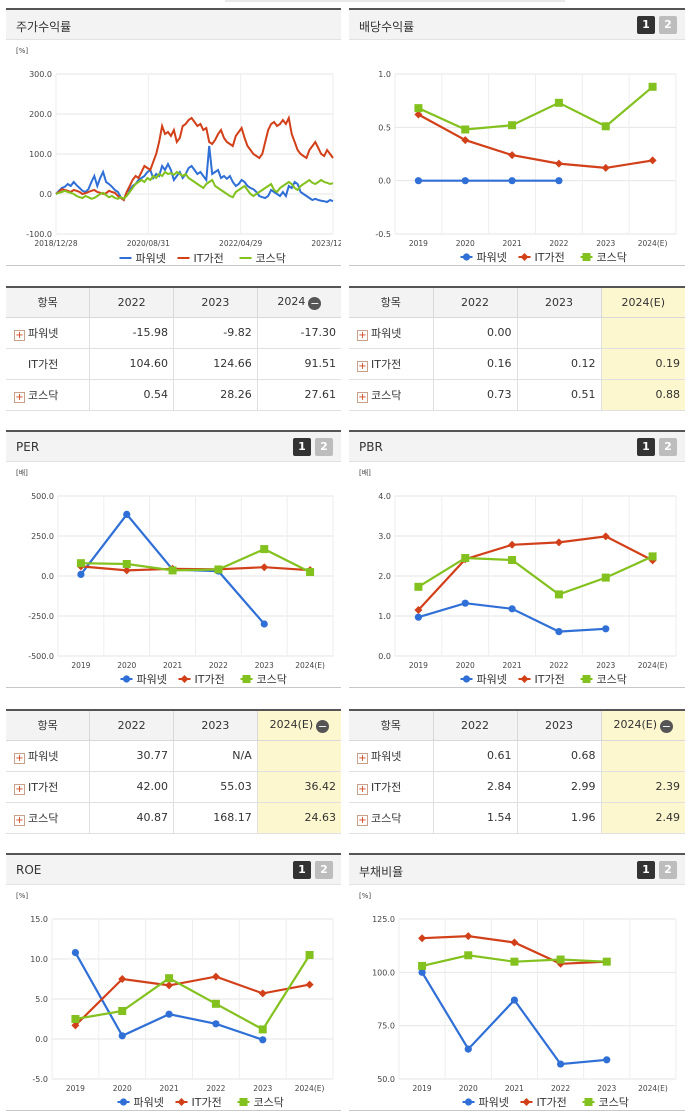 The image size is (691, 1115). I want to click on value-cell: 124.66, so click(215, 364).